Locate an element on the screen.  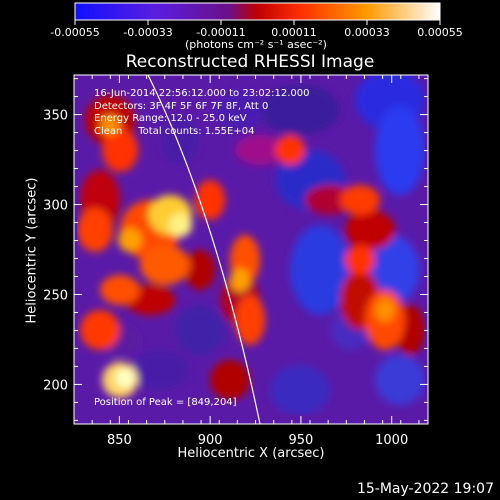
colorbar-gradient is located at coordinates (257, 11).